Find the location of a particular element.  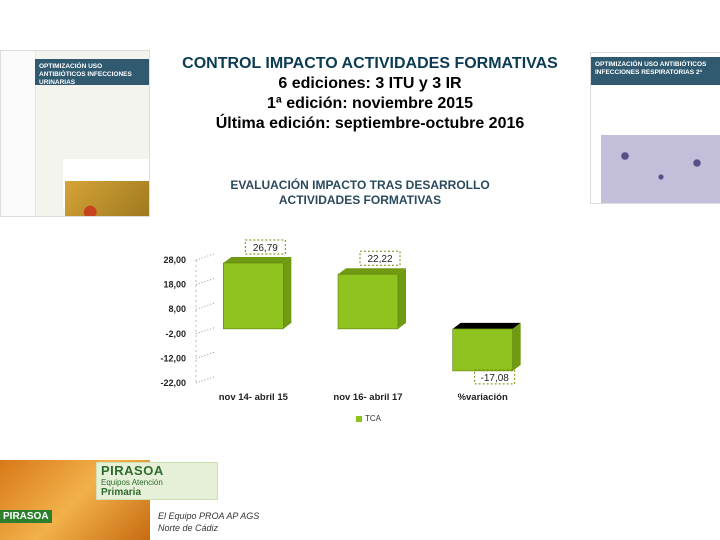

y-tick-label: -12,00 is located at coordinates (173, 358).